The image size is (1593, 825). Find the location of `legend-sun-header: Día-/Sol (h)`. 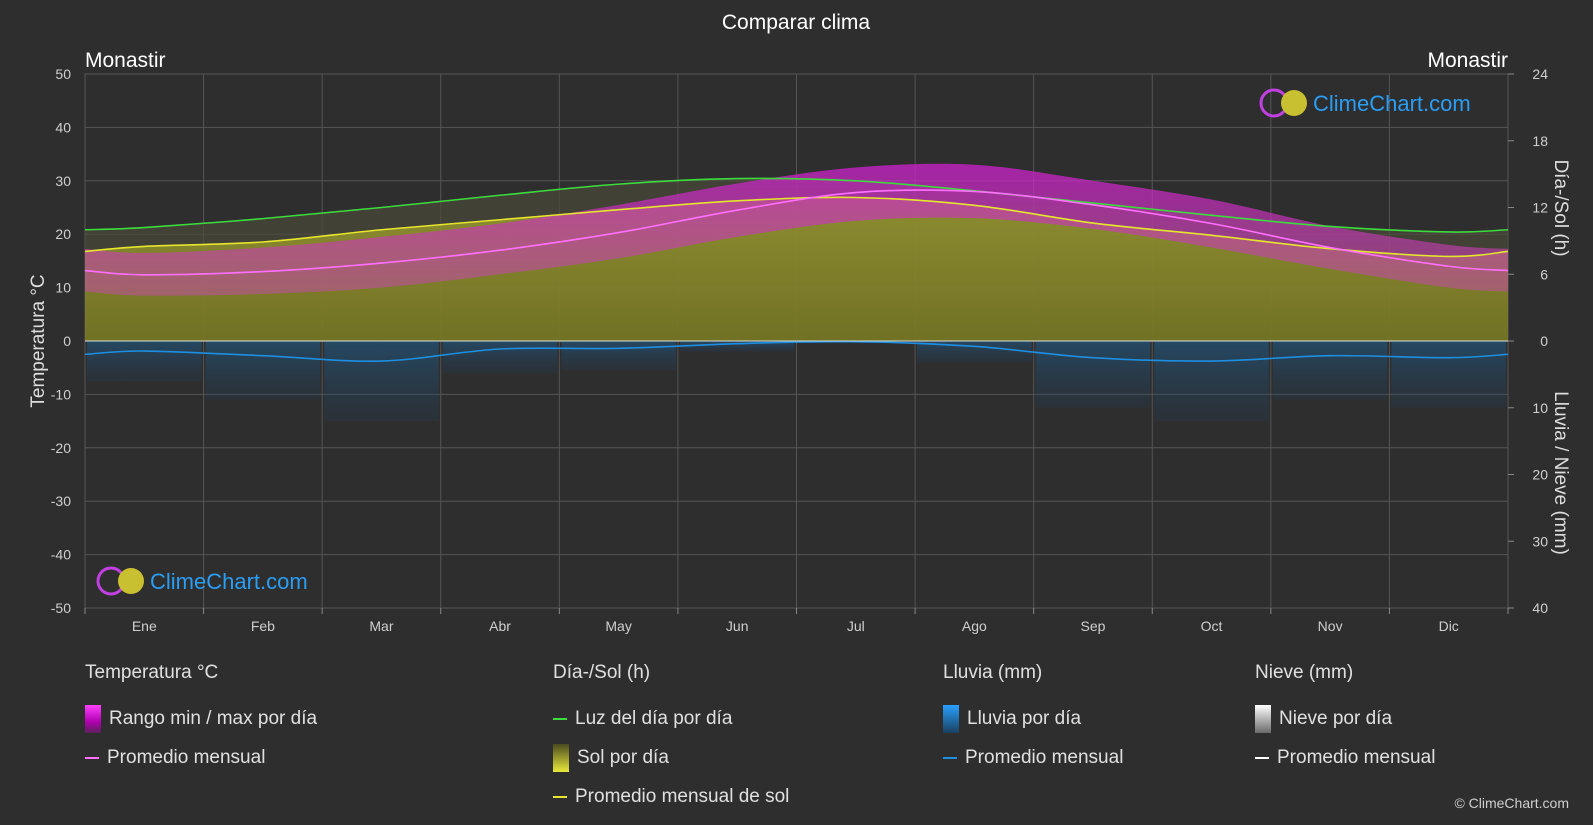

legend-sun-header: Día-/Sol (h) is located at coordinates (602, 672).